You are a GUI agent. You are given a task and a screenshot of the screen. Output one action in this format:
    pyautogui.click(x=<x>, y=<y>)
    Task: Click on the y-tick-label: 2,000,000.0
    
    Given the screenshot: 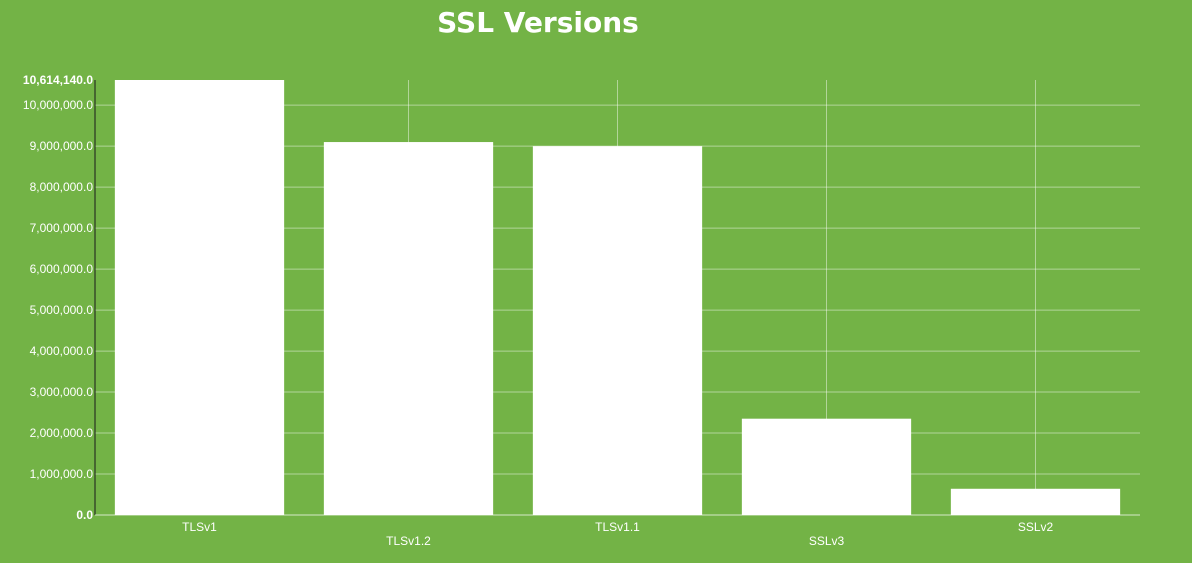 What is the action you would take?
    pyautogui.click(x=62, y=433)
    